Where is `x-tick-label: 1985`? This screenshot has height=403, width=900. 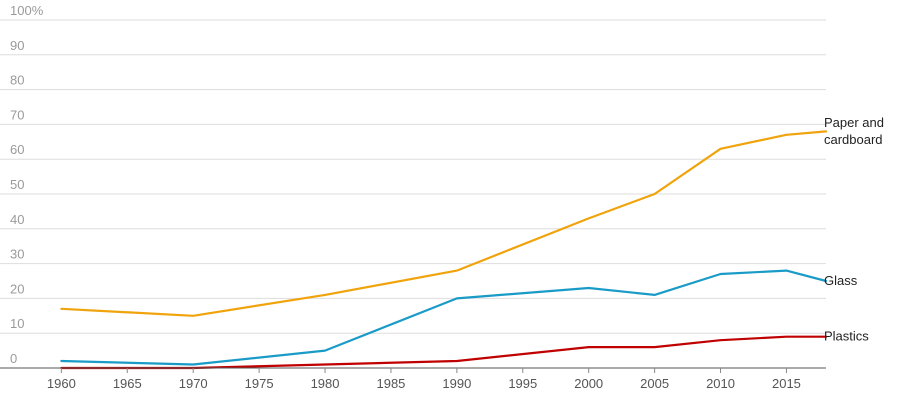
x-tick-label: 1985 is located at coordinates (390, 383).